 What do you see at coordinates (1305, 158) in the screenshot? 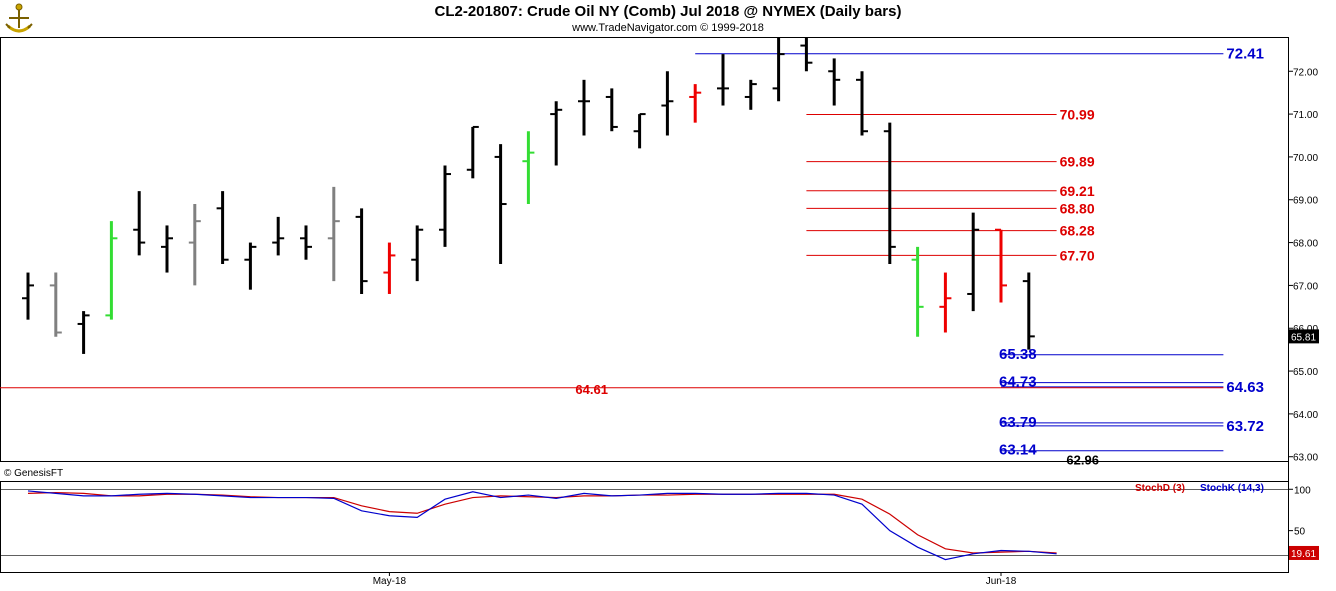
I see `price-tick-label: 70.00` at bounding box center [1305, 158].